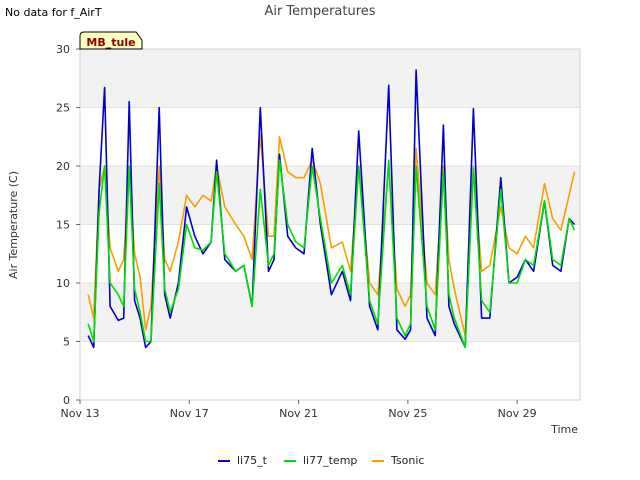  What do you see at coordinates (330, 460) in the screenshot?
I see `legend-label: li77_temp` at bounding box center [330, 460].